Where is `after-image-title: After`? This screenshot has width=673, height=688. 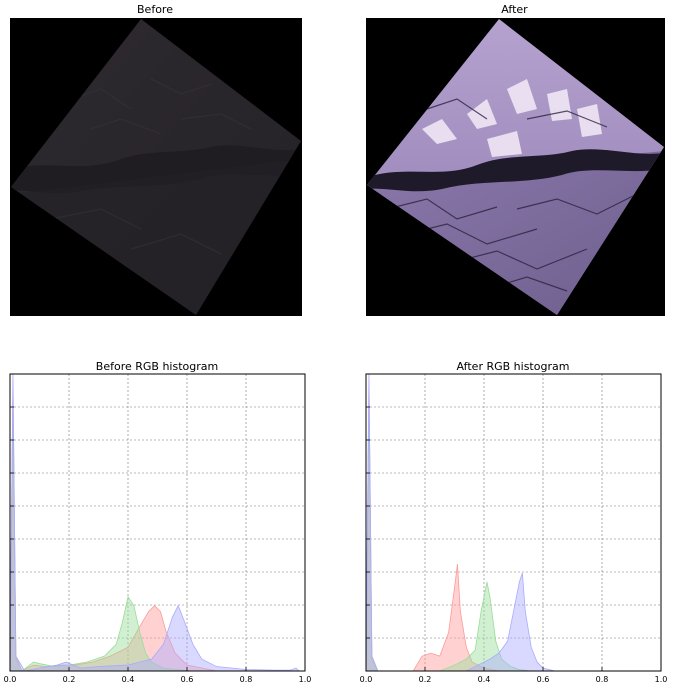 after-image-title: After is located at coordinates (514, 9).